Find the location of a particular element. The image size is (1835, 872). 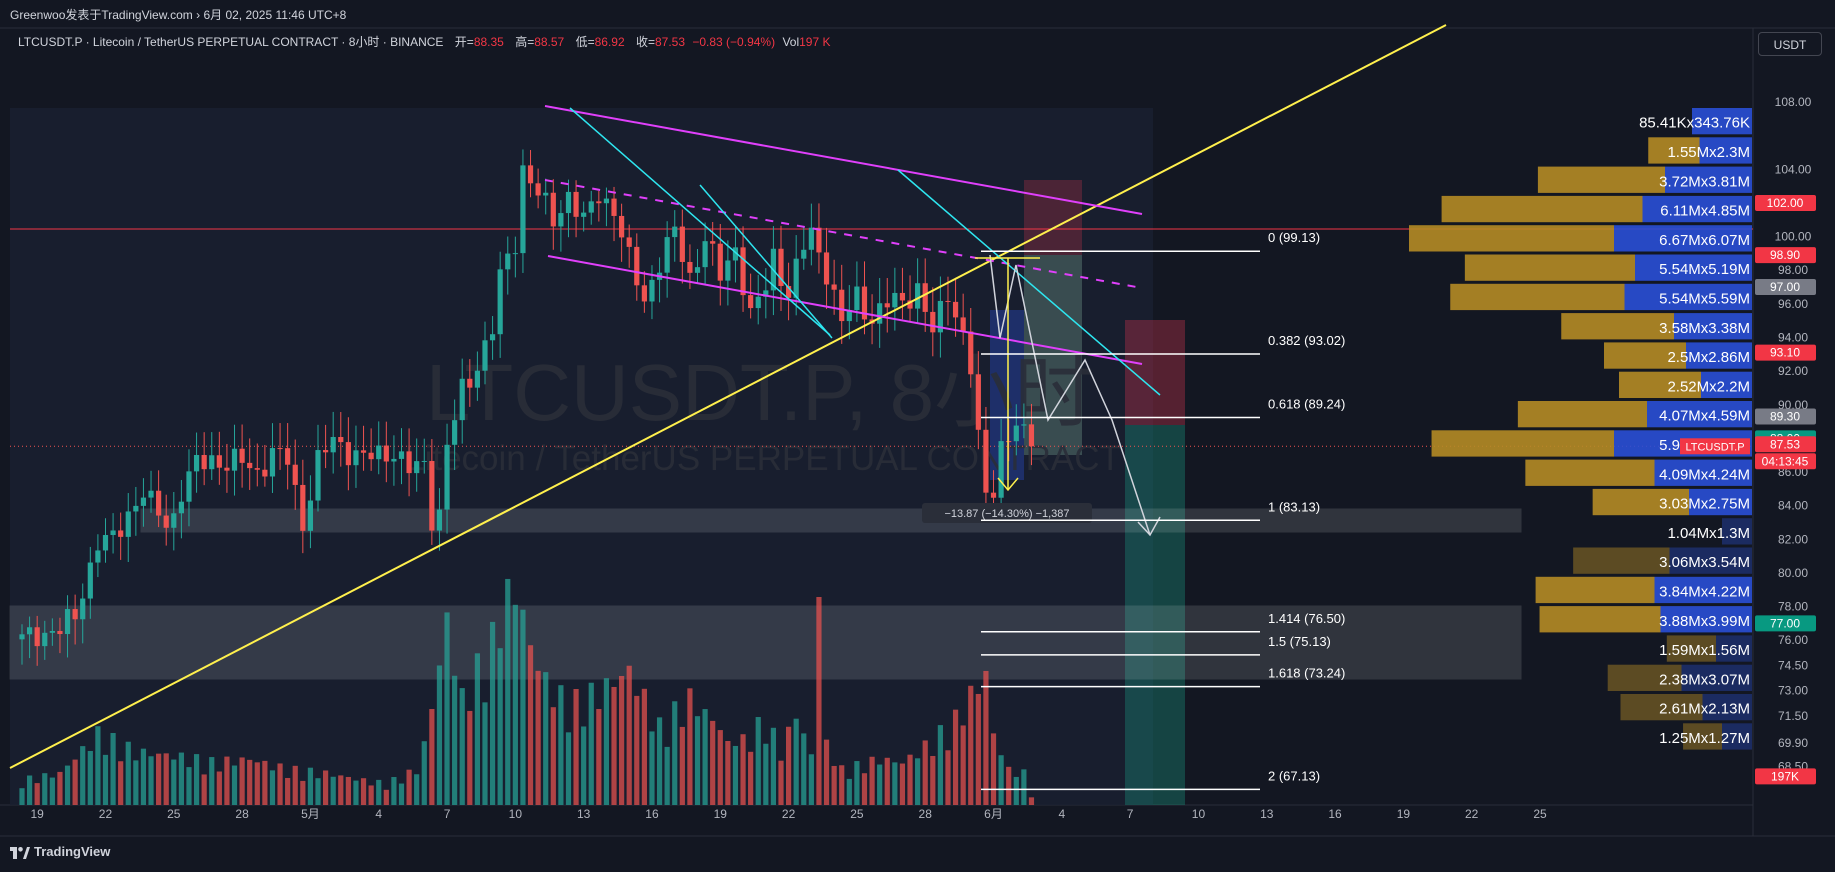

currency-button: USDT is located at coordinates (1790, 44).